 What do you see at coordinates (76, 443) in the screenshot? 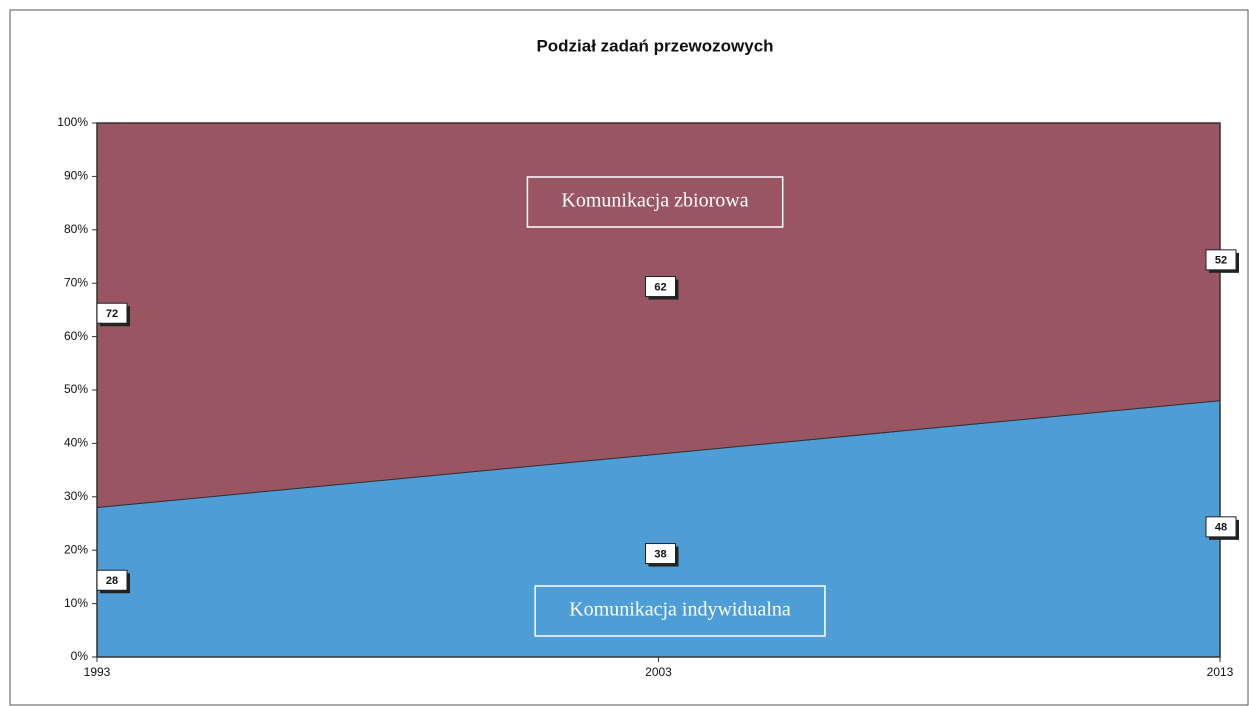
I see `y-tick-label: 40%` at bounding box center [76, 443].